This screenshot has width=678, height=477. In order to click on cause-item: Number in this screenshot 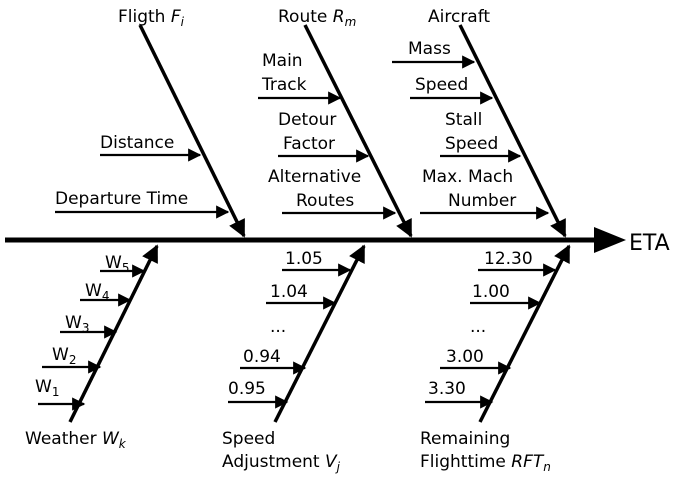, I will do `click(482, 201)`.